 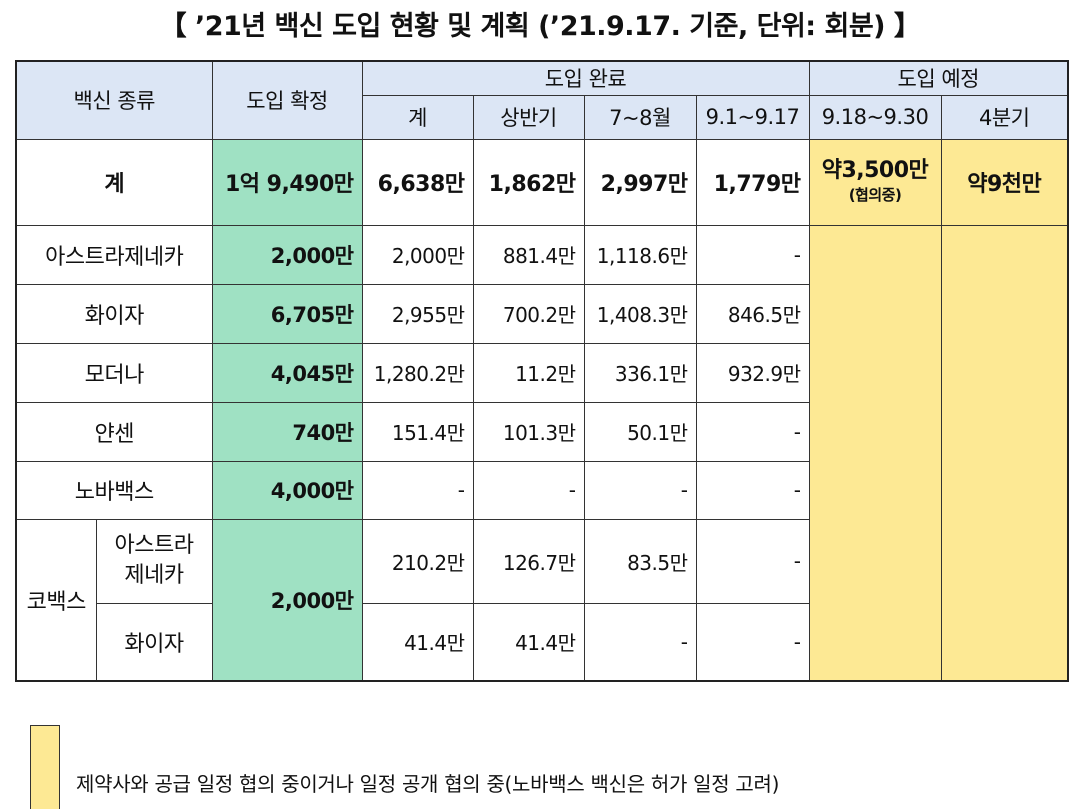 I want to click on row-h1-janssen: 101.3만, so click(x=528, y=431).